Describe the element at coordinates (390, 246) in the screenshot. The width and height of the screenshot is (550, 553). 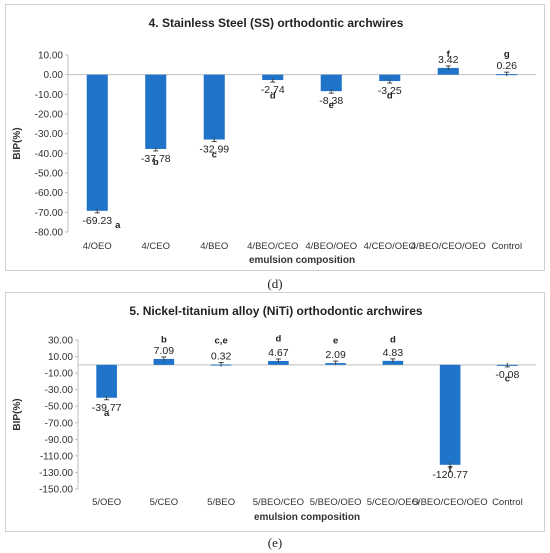
I see `category-label: 4/CEO/OEO` at that location.